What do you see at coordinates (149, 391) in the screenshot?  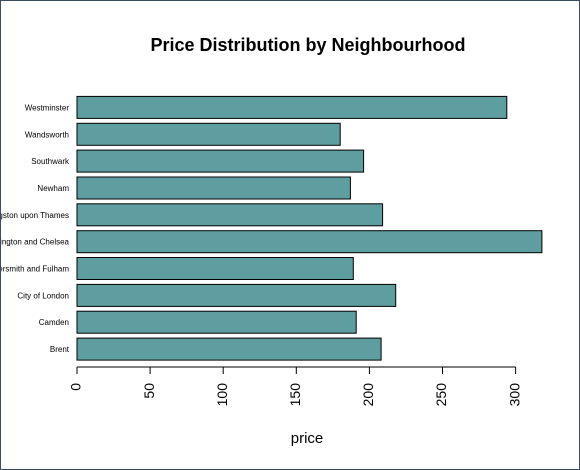 I see `x-tick-label: 50` at bounding box center [149, 391].